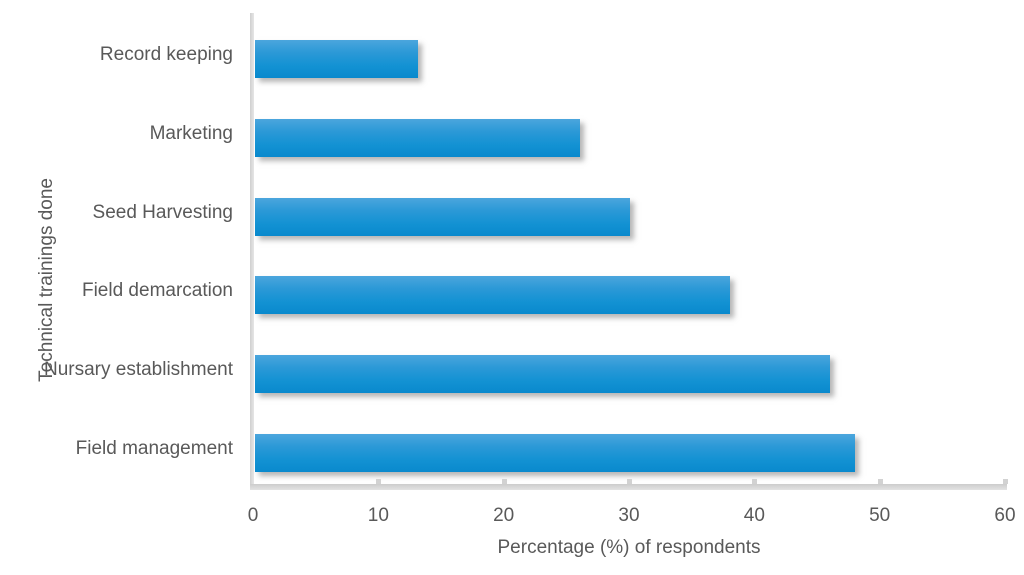  Describe the element at coordinates (191, 133) in the screenshot. I see `category-label: Marketing` at that location.